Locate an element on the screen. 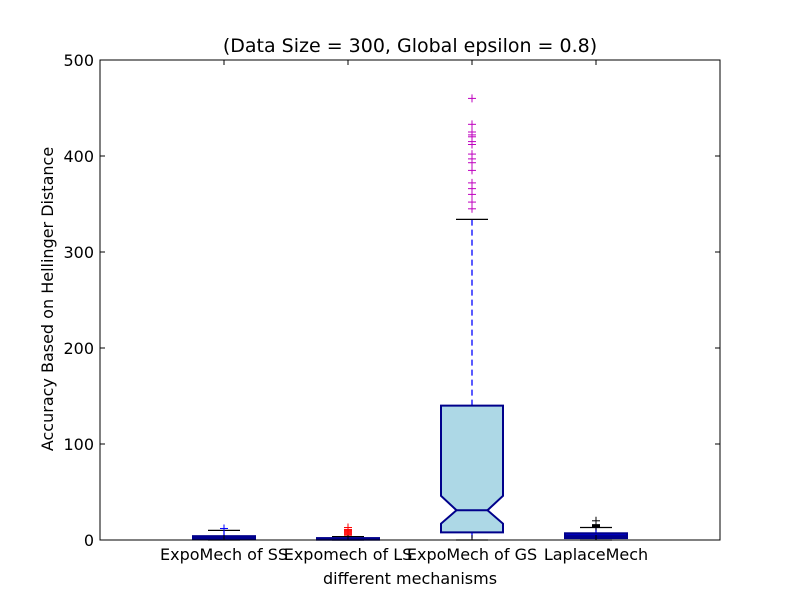 This screenshot has height=600, width=800. x-tick-label: Expomech of LS is located at coordinates (348, 554).